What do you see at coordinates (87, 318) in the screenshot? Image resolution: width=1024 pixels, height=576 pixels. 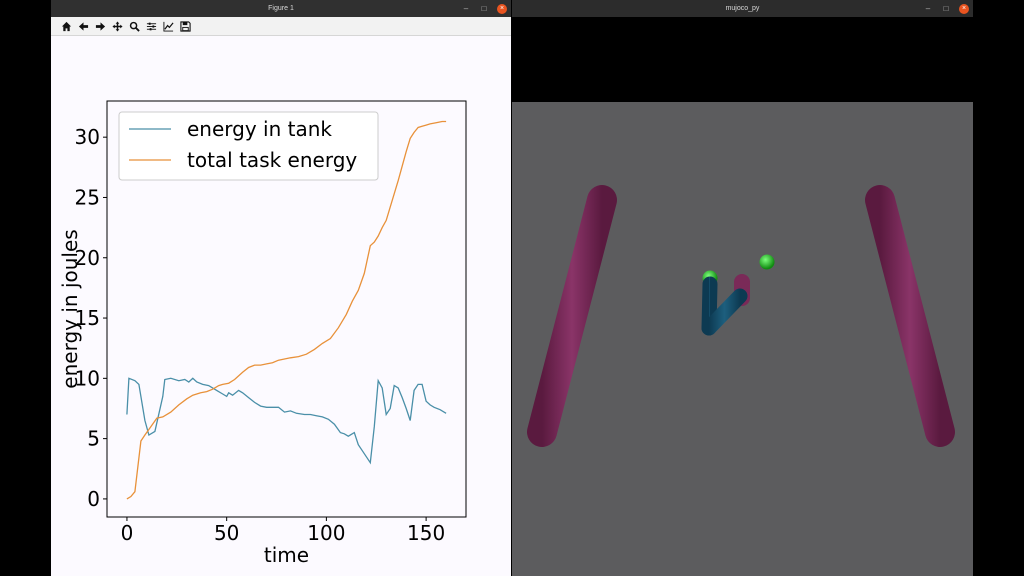 I see `y-tick-label: 15` at bounding box center [87, 318].